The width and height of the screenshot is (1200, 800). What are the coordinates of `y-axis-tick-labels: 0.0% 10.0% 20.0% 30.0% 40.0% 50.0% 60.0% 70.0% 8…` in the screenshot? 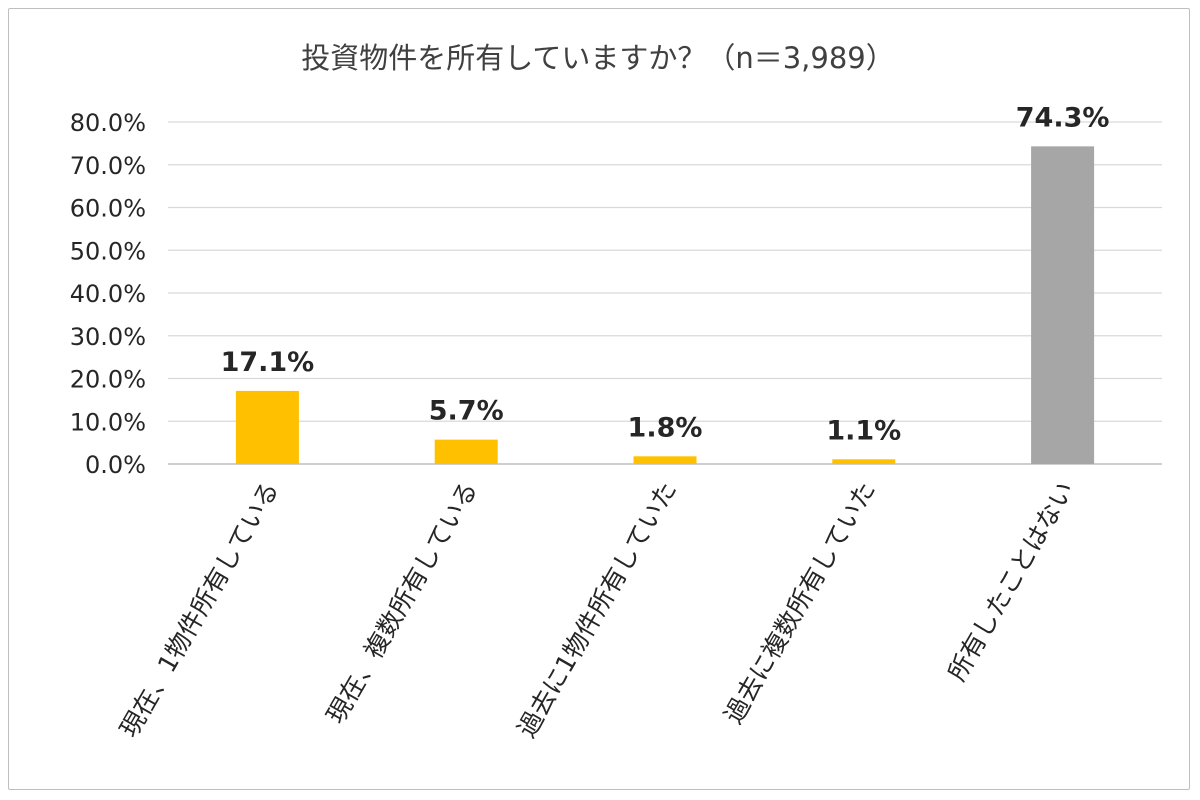 It's located at (108, 294).